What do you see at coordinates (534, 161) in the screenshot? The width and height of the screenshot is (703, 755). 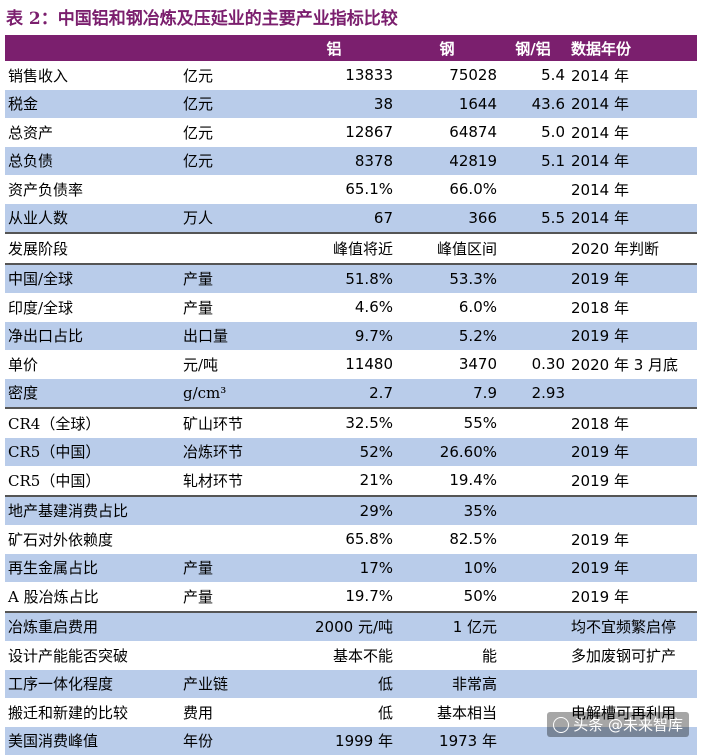 I see `ratio-value: 5.1` at bounding box center [534, 161].